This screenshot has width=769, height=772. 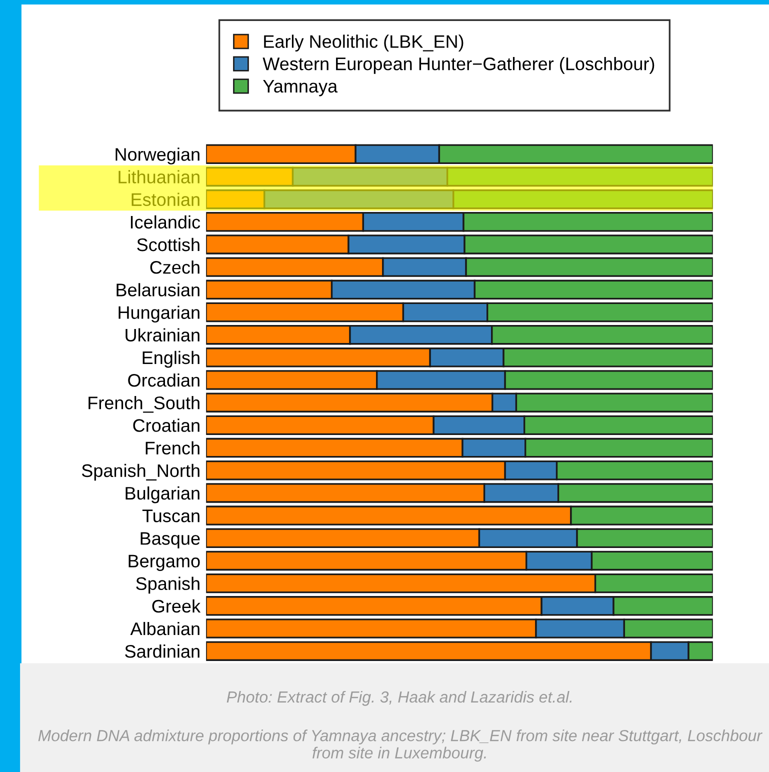 I want to click on y-tick-label: Ukrainian, so click(x=163, y=335).